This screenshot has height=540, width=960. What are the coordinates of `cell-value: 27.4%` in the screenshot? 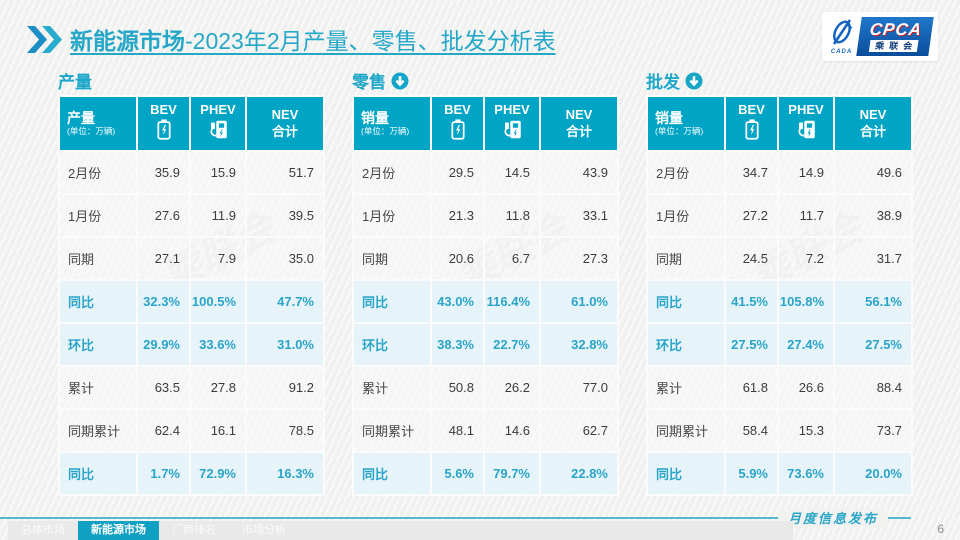 It's located at (806, 344).